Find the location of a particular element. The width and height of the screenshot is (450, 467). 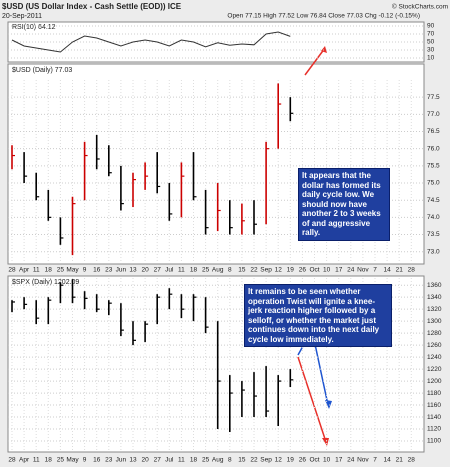

y-tick-label: 1200 is located at coordinates (434, 381).